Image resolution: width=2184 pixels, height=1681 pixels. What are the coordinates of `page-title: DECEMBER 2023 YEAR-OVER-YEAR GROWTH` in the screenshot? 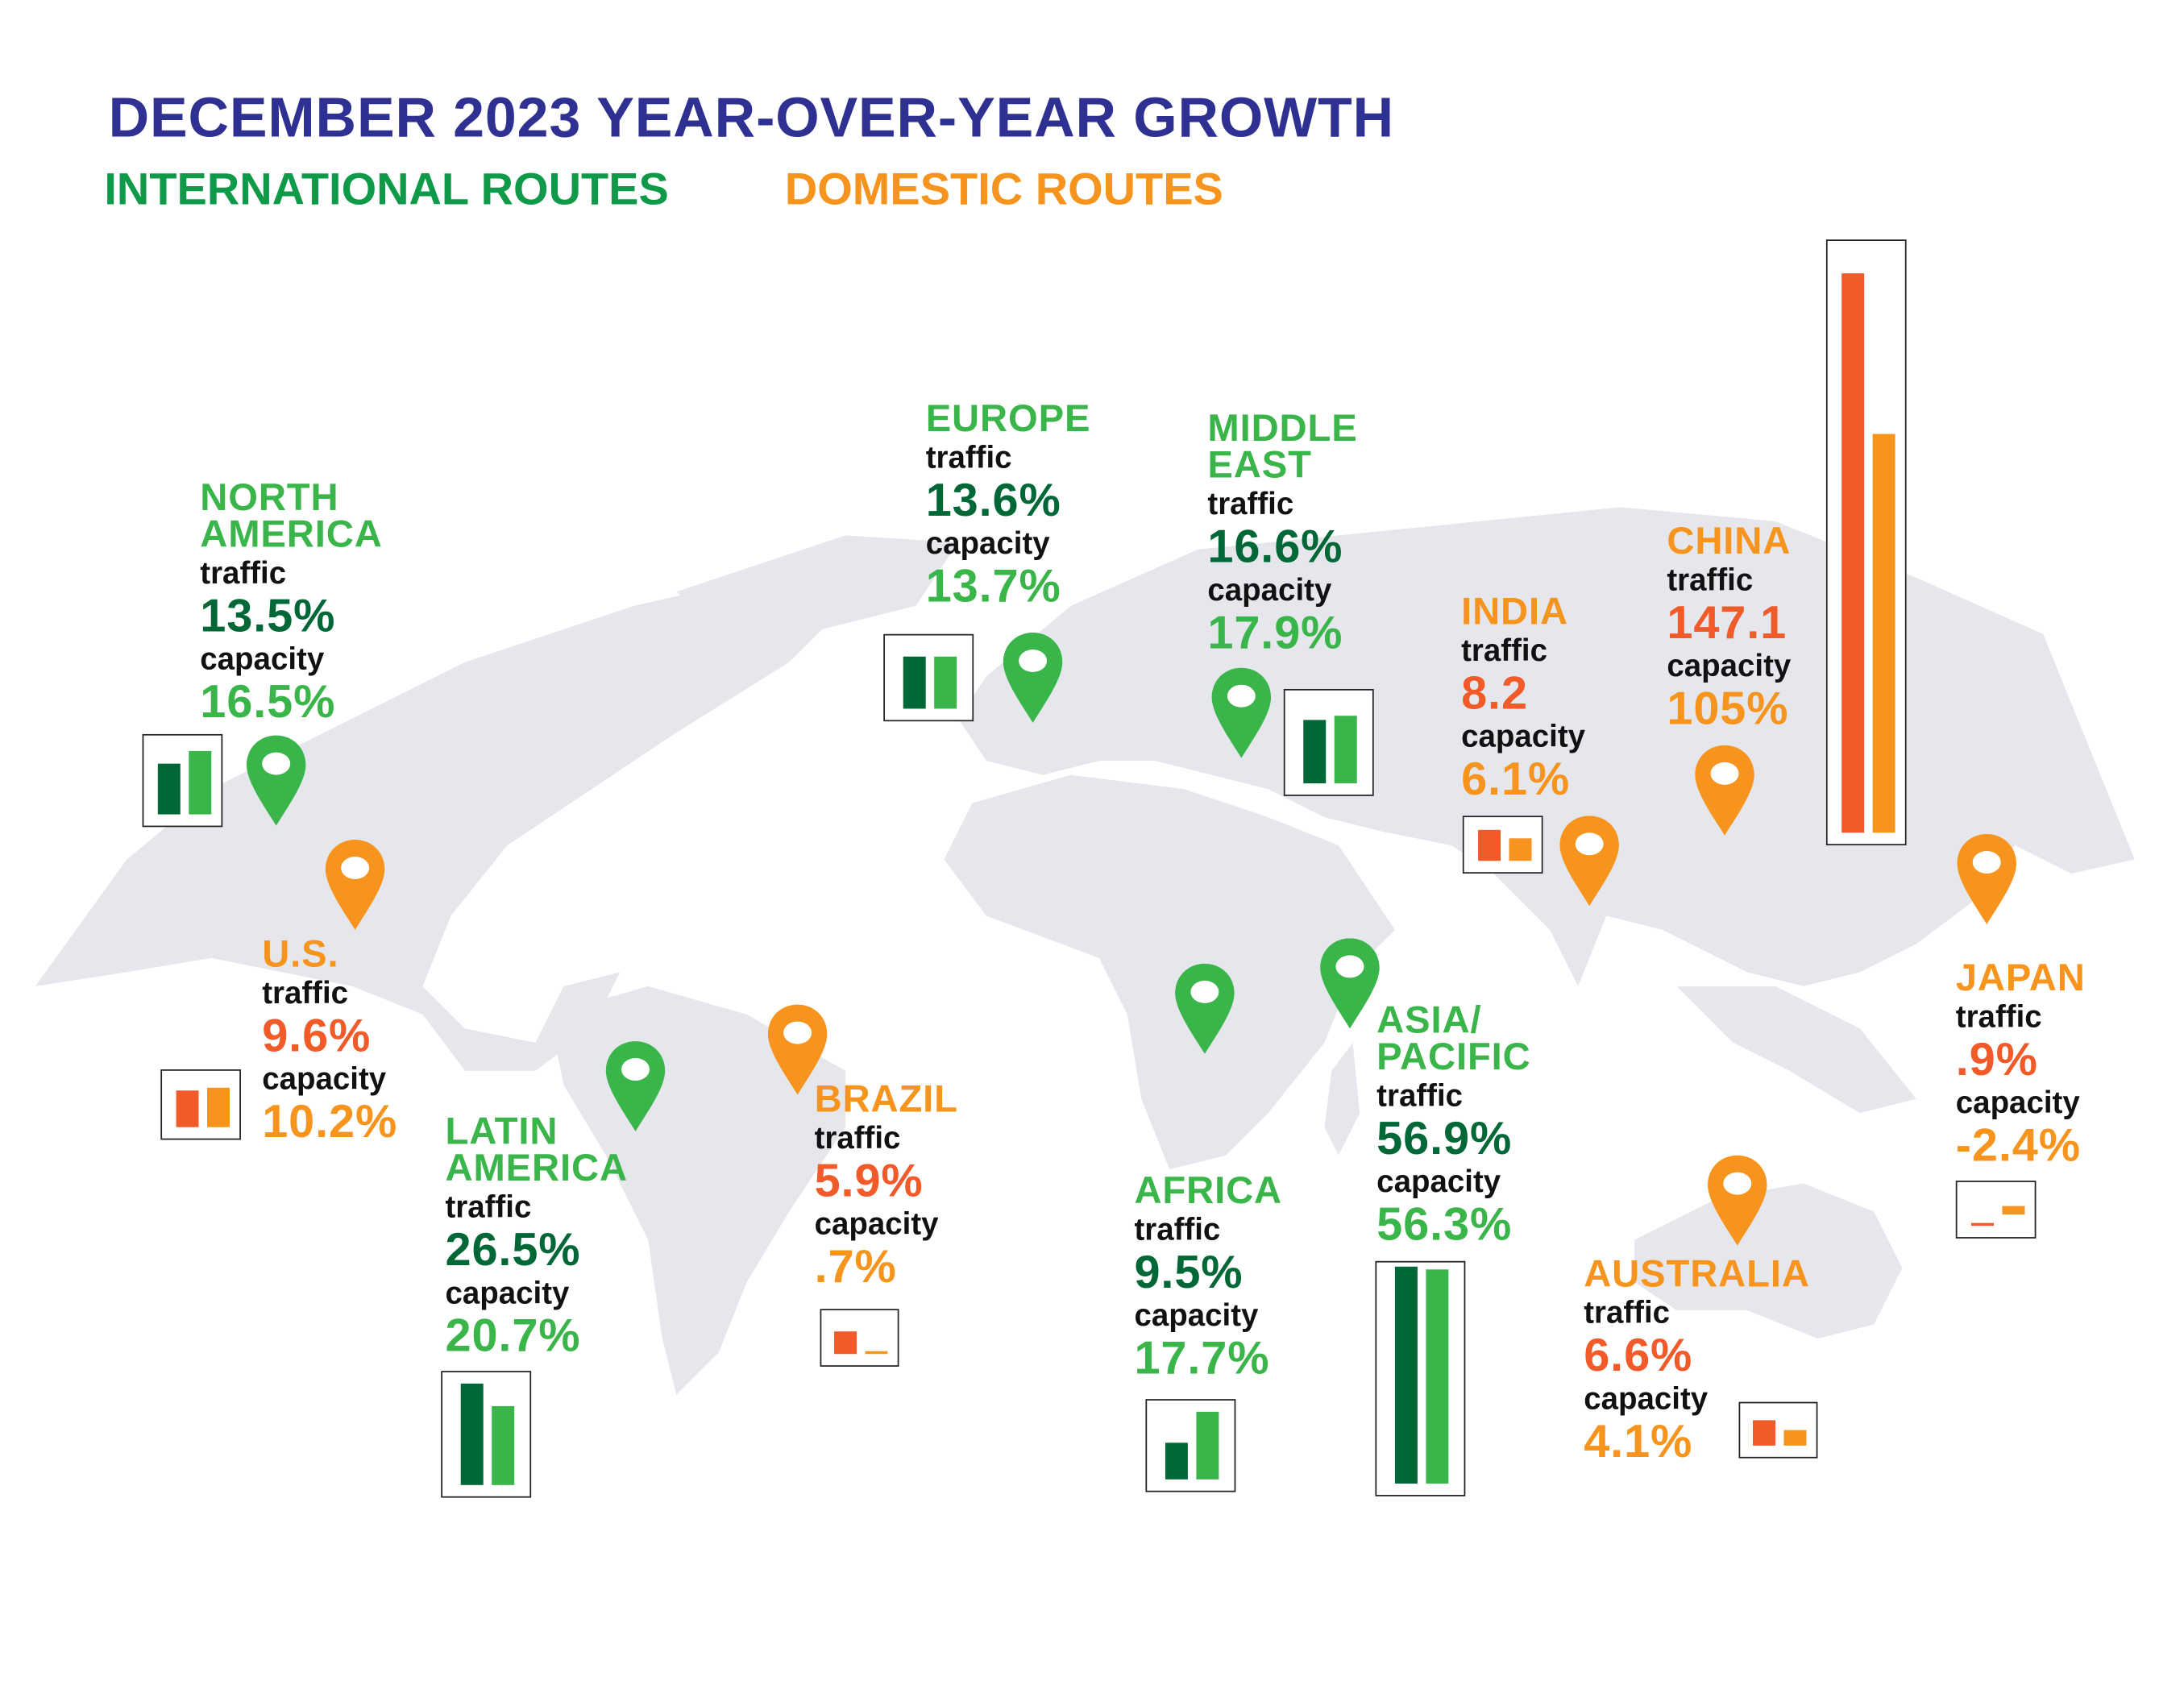 It's located at (751, 118).